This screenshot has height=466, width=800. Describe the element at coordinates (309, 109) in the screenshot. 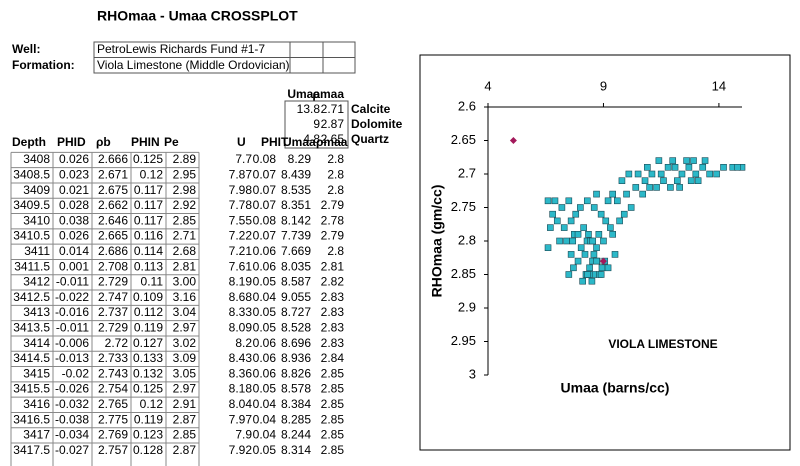

I see `mineral-value: 13.8` at that location.